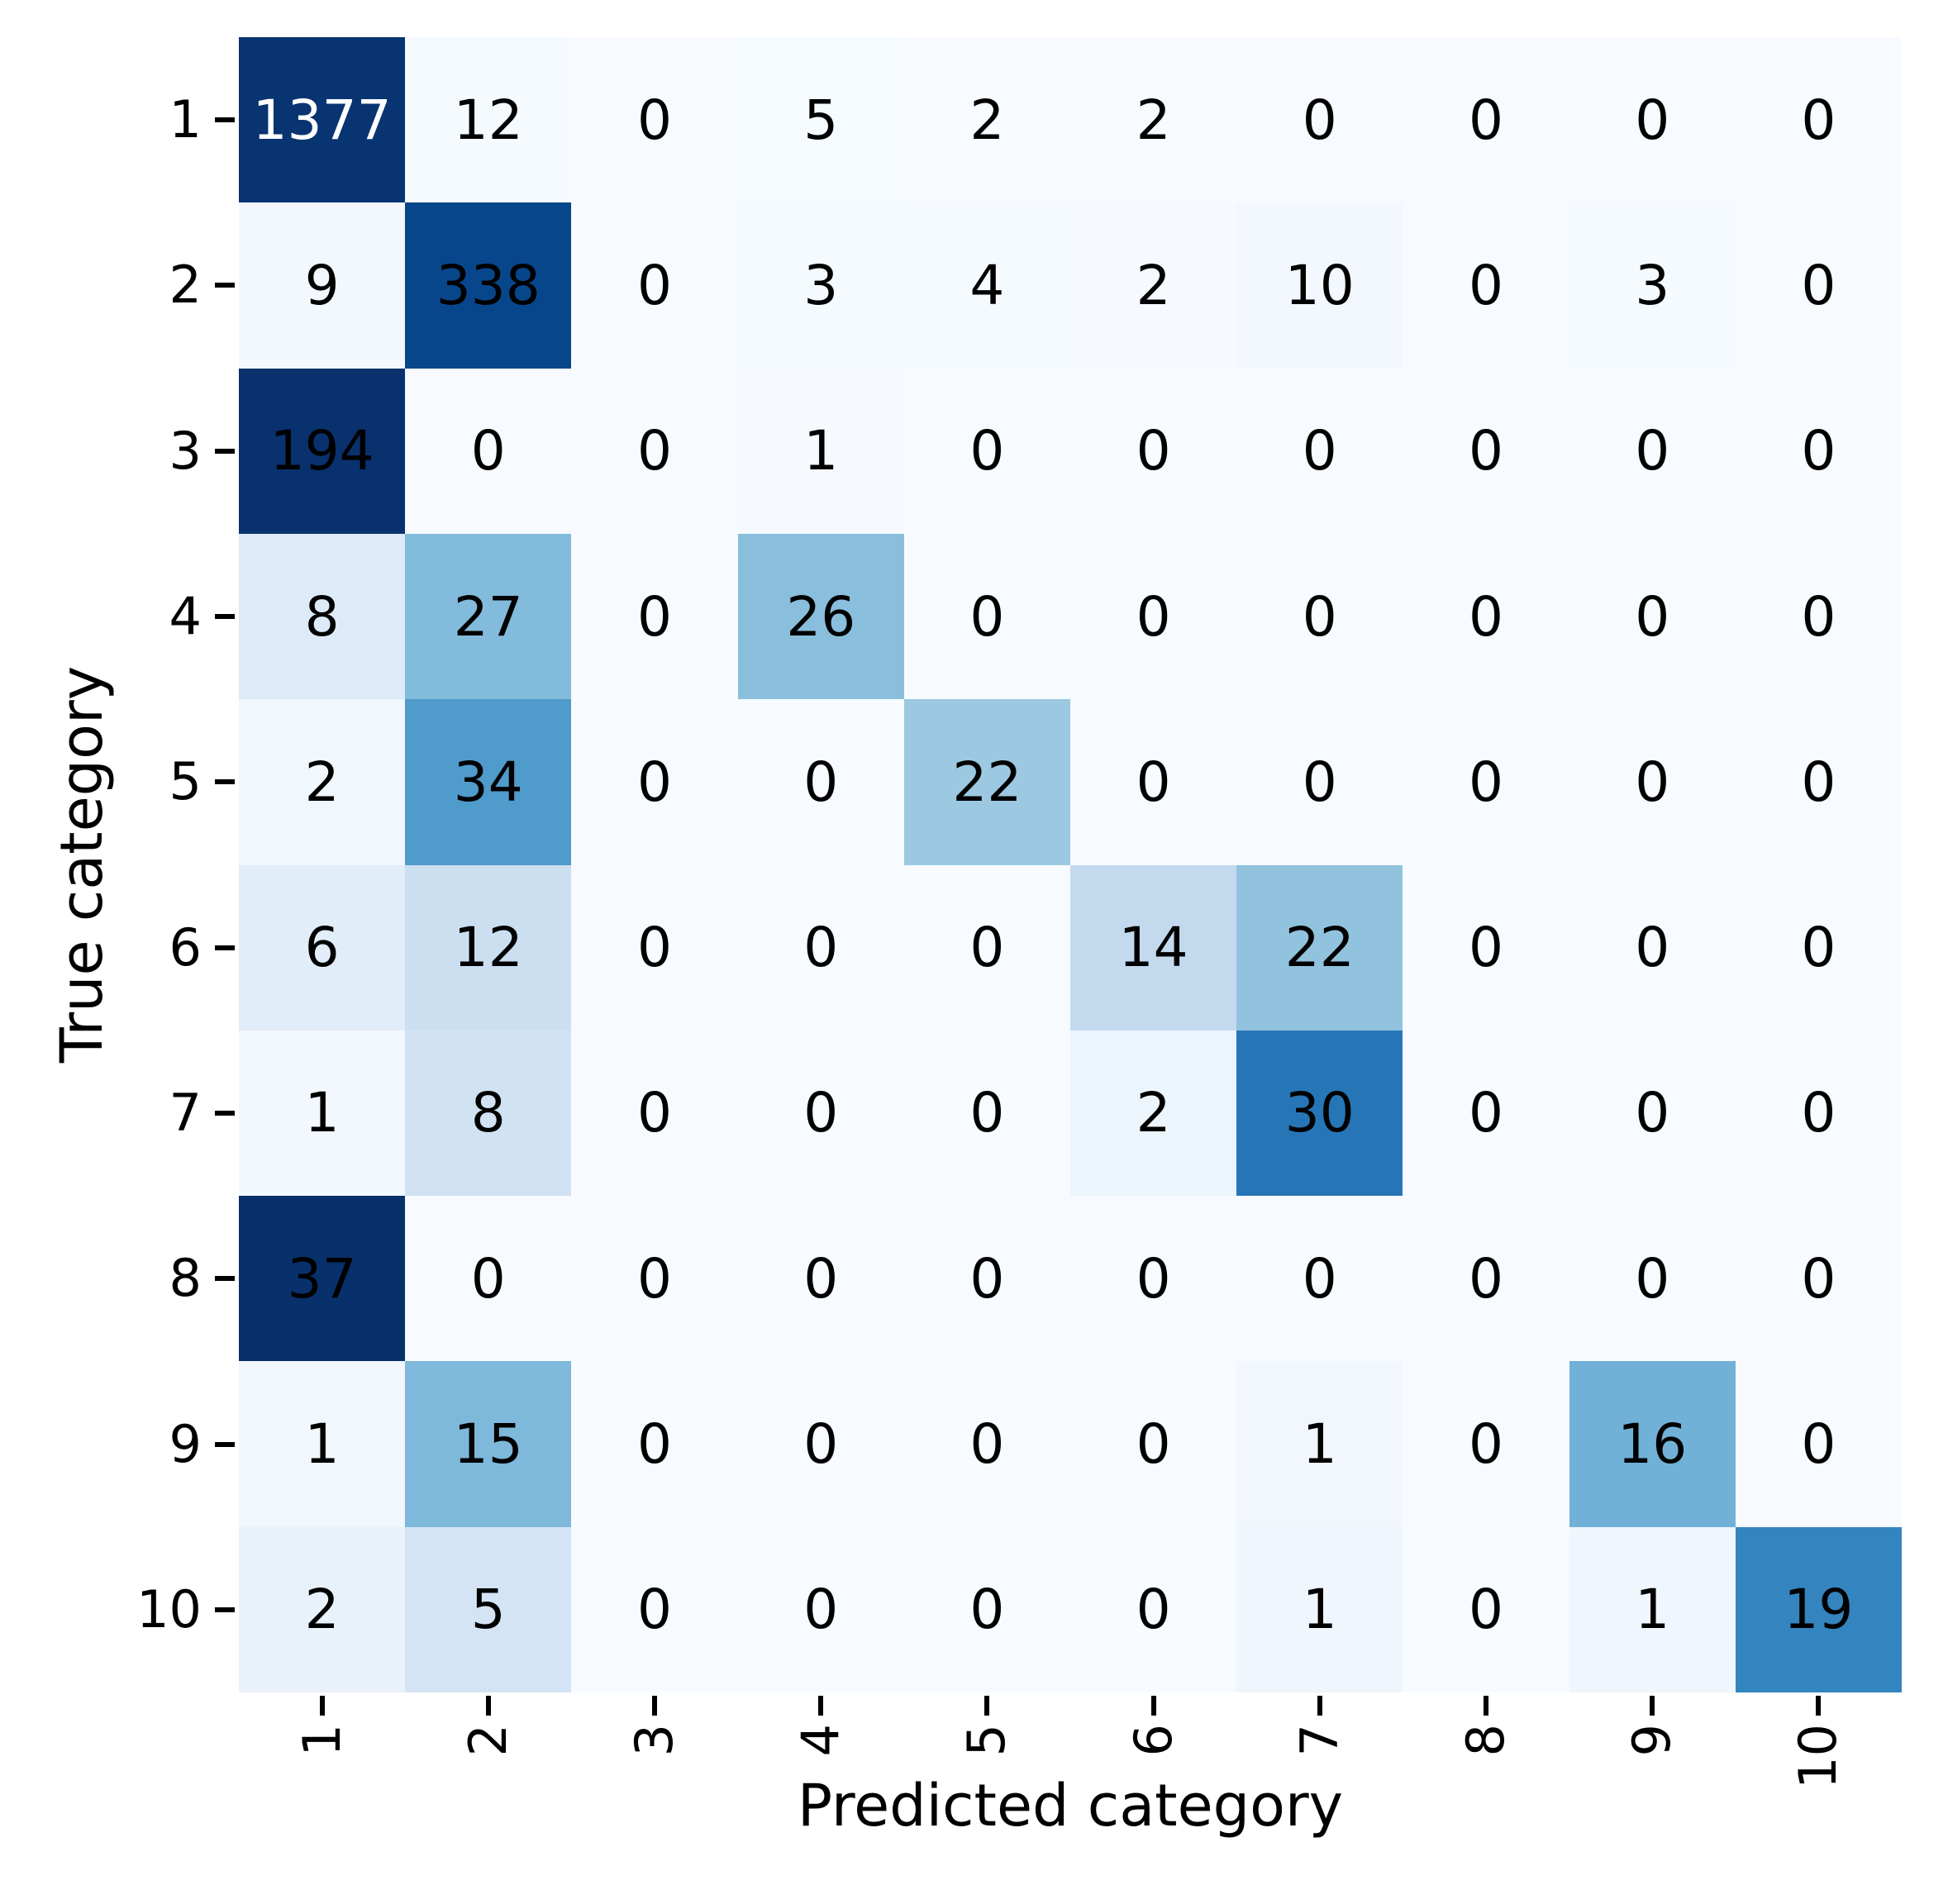 The image size is (1948, 1904). Describe the element at coordinates (1319, 1279) in the screenshot. I see `heatmap-cell-r8-c7: 0` at that location.